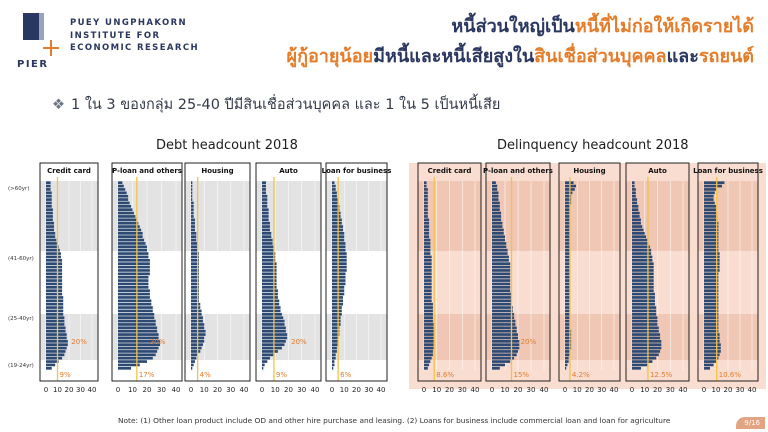  What do you see at coordinates (217, 171) in the screenshot?
I see `panel-title: Housing` at bounding box center [217, 171].